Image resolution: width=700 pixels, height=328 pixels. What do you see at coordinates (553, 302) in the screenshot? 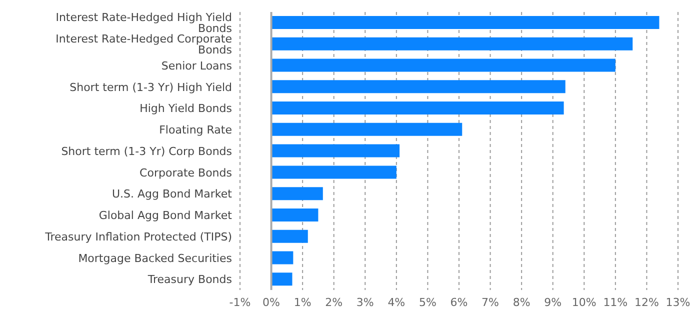
I see `x-tick-label: 9%` at bounding box center [553, 302].